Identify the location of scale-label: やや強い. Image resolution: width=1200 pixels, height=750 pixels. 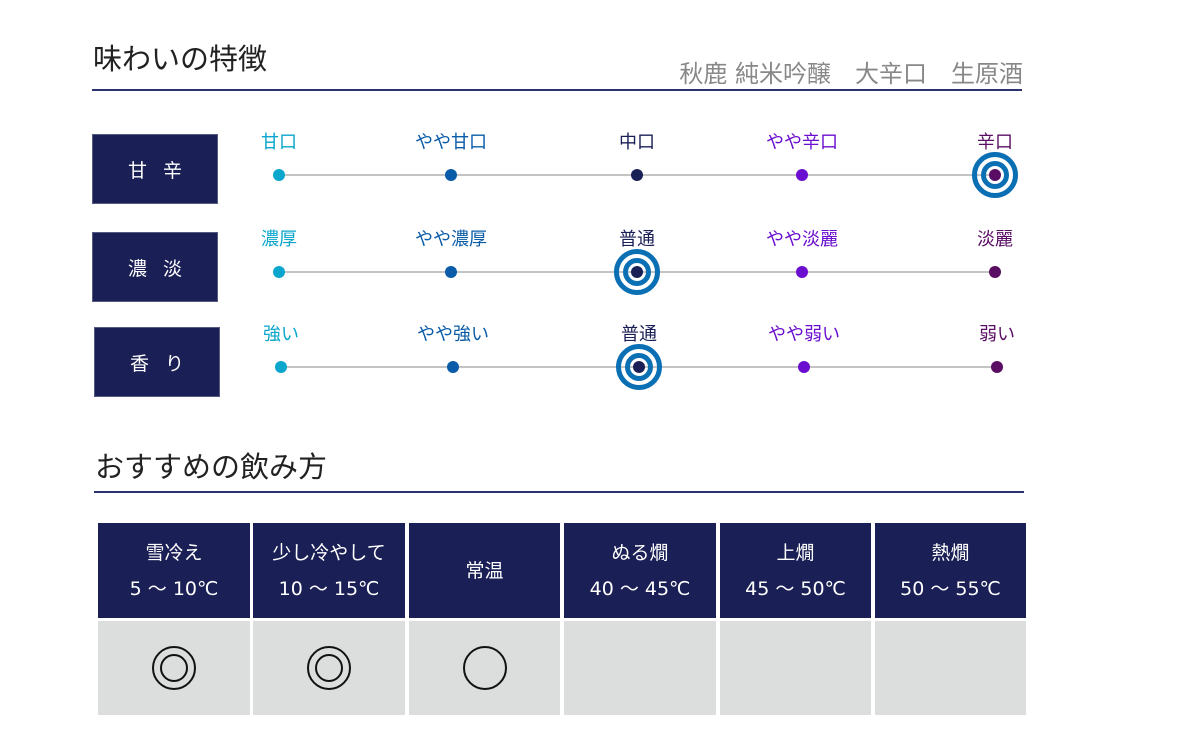
(453, 334).